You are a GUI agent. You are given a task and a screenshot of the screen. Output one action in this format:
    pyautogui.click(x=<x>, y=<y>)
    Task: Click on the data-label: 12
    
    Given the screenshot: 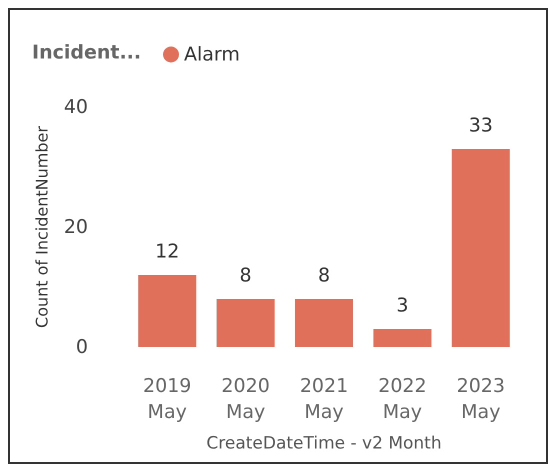 What is the action you would take?
    pyautogui.click(x=167, y=251)
    